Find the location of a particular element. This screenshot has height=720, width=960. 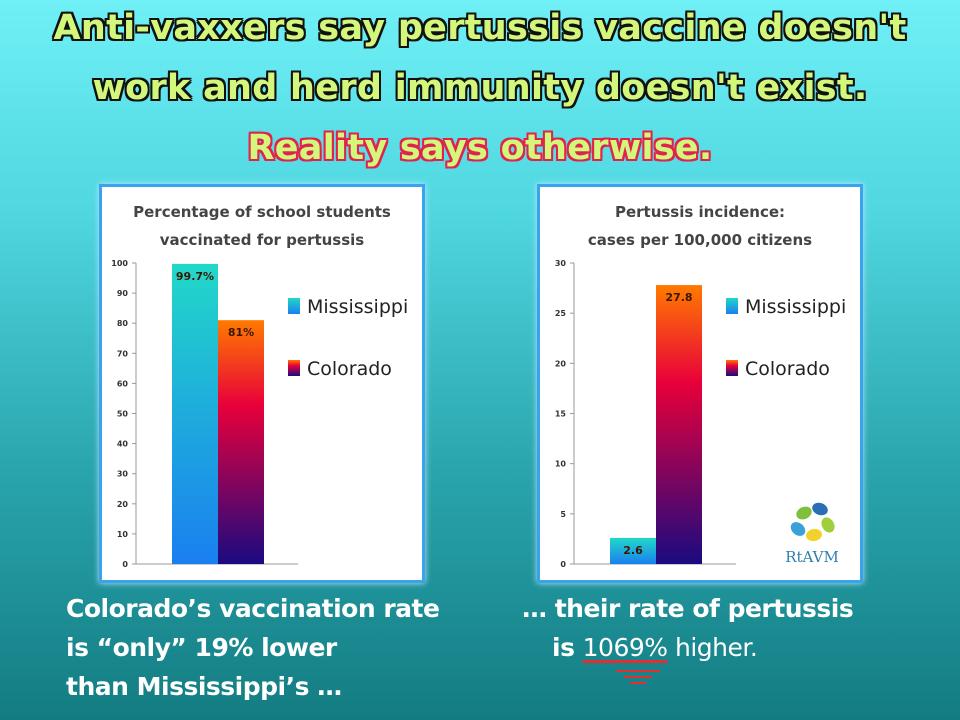

headline-line-3: Reality says otherwise. is located at coordinates (480, 148).